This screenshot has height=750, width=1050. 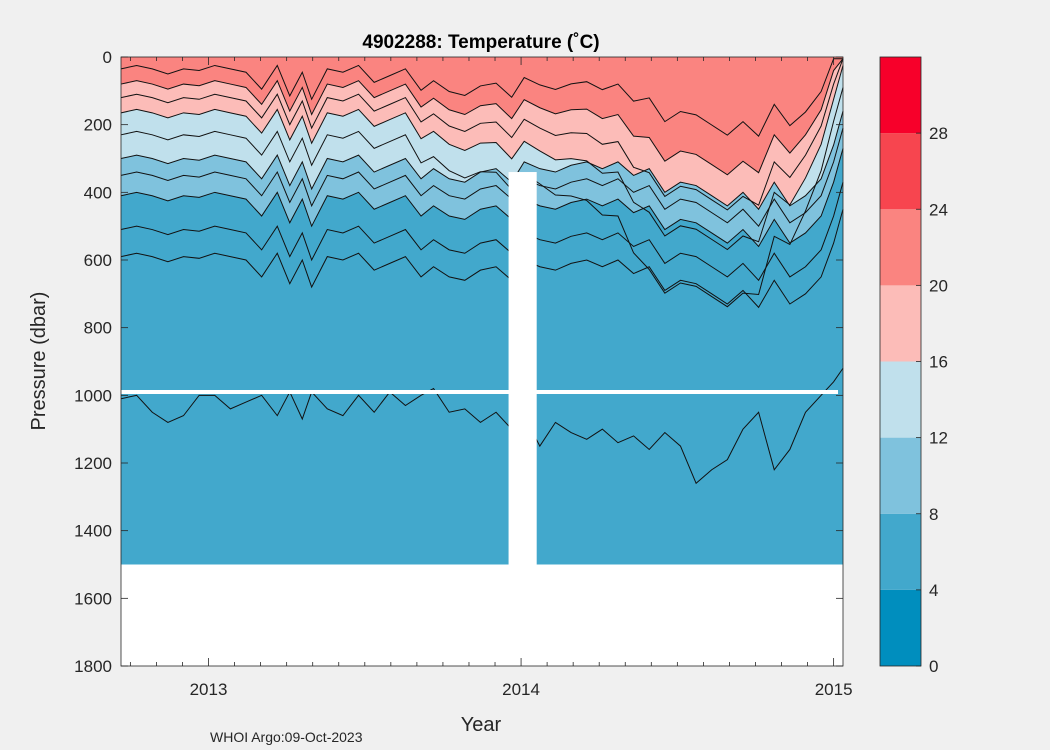 I want to click on x-tick-label: 2015, so click(x=834, y=689).